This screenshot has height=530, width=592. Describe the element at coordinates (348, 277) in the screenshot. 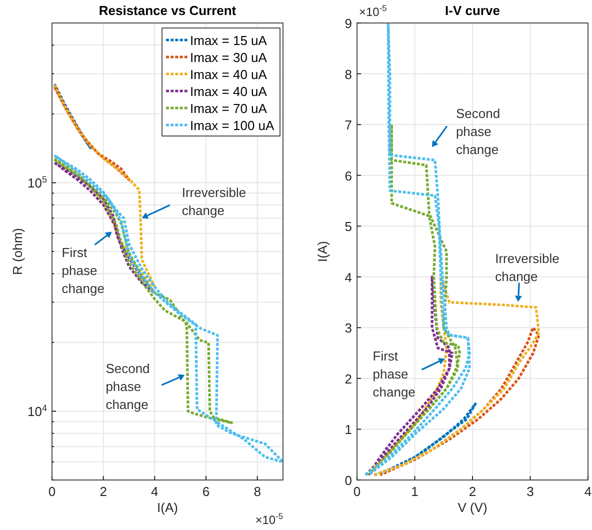

I see `y-tick-label: 4` at that location.